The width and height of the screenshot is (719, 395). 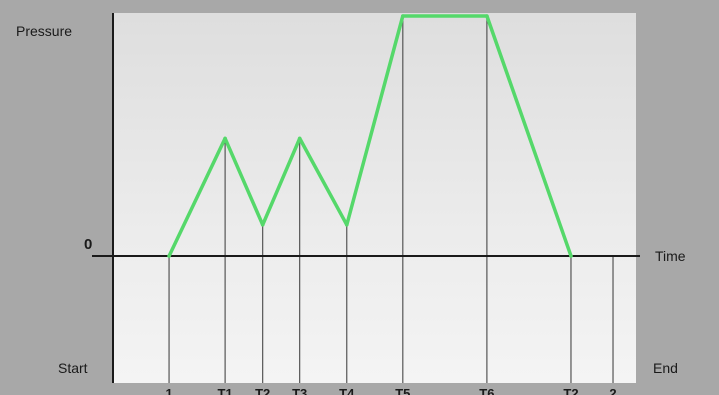 I want to click on x-tick-labels: 1 T1 T2 T3 T4 T5 T6 T2 2, so click(x=390, y=390).